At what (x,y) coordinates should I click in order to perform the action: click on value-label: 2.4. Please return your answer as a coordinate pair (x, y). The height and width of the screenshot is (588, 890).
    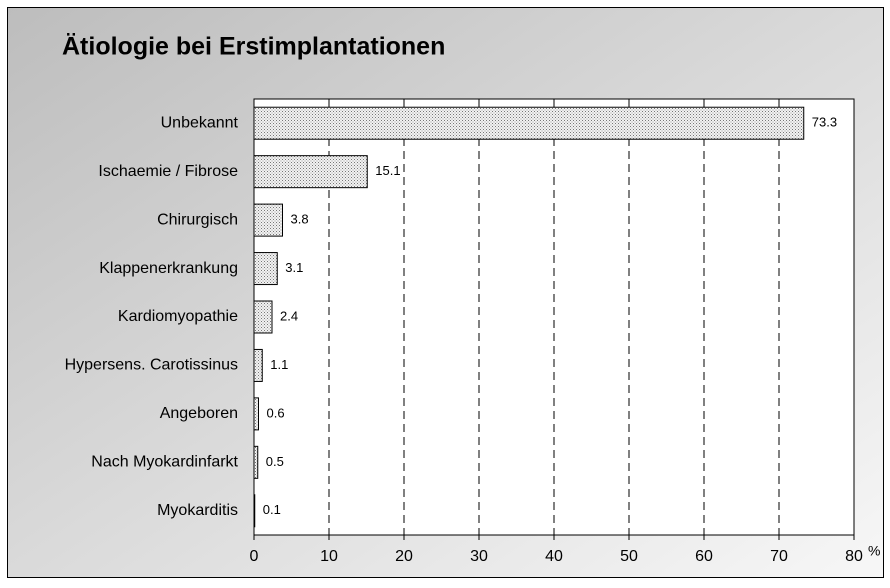
    Looking at the image, I should click on (289, 315).